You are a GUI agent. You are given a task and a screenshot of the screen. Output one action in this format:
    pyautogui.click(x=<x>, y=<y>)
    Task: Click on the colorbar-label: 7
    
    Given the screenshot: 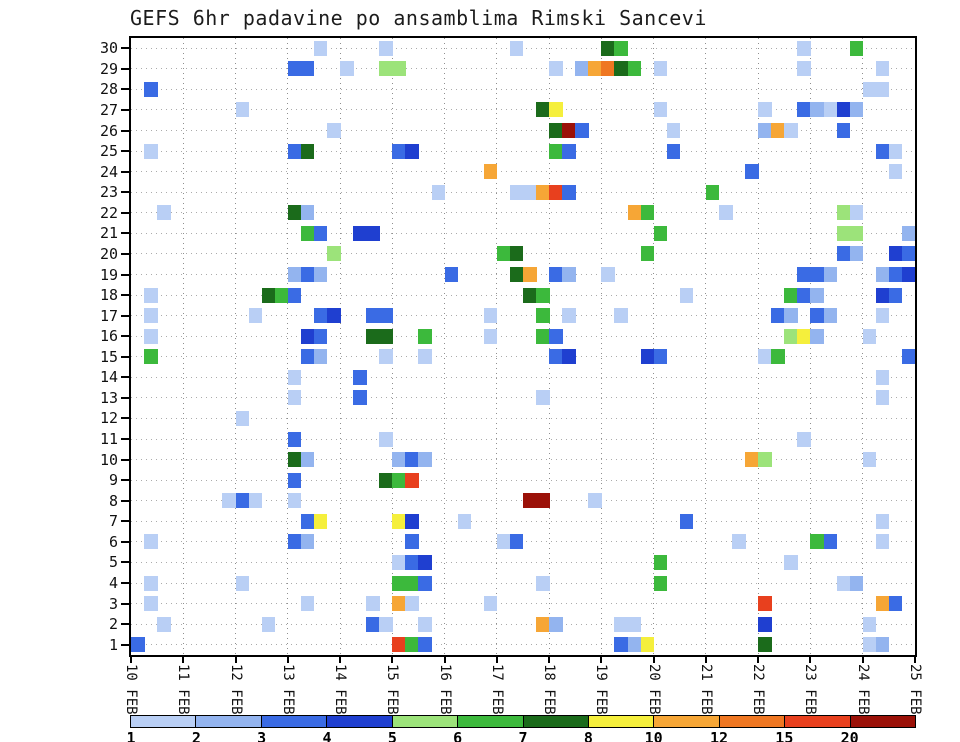 What is the action you would take?
    pyautogui.click(x=523, y=735)
    